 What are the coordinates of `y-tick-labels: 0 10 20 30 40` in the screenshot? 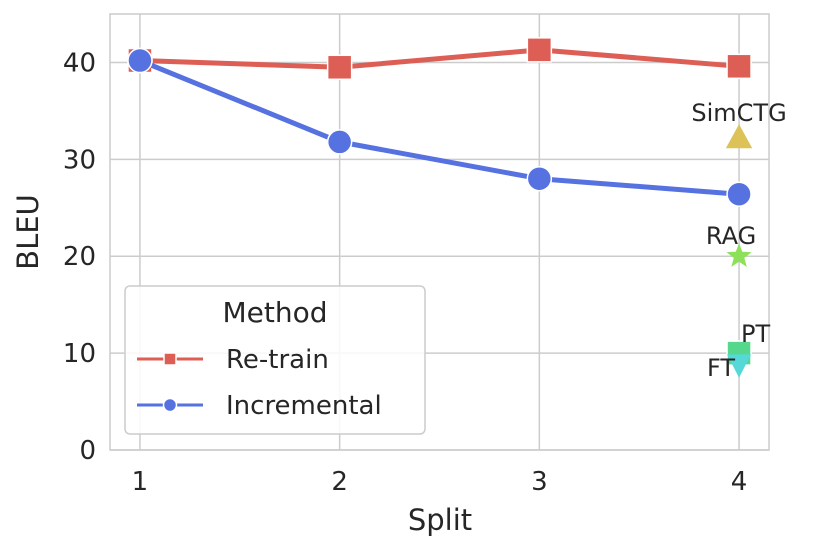 It's located at (79, 257).